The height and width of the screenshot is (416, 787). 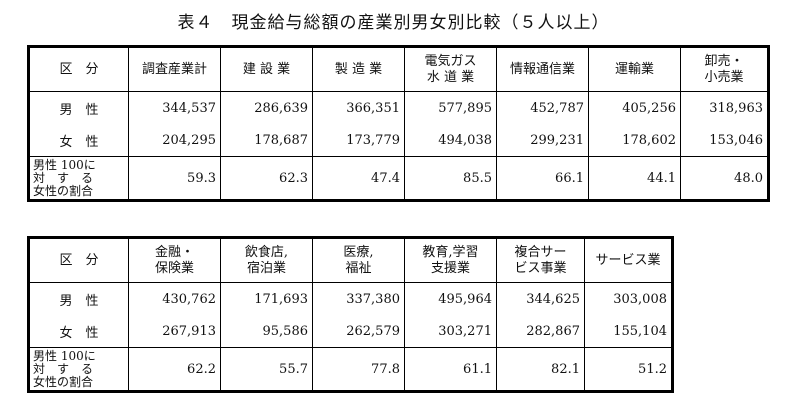 I want to click on table-cell: 77.8, so click(x=358, y=369).